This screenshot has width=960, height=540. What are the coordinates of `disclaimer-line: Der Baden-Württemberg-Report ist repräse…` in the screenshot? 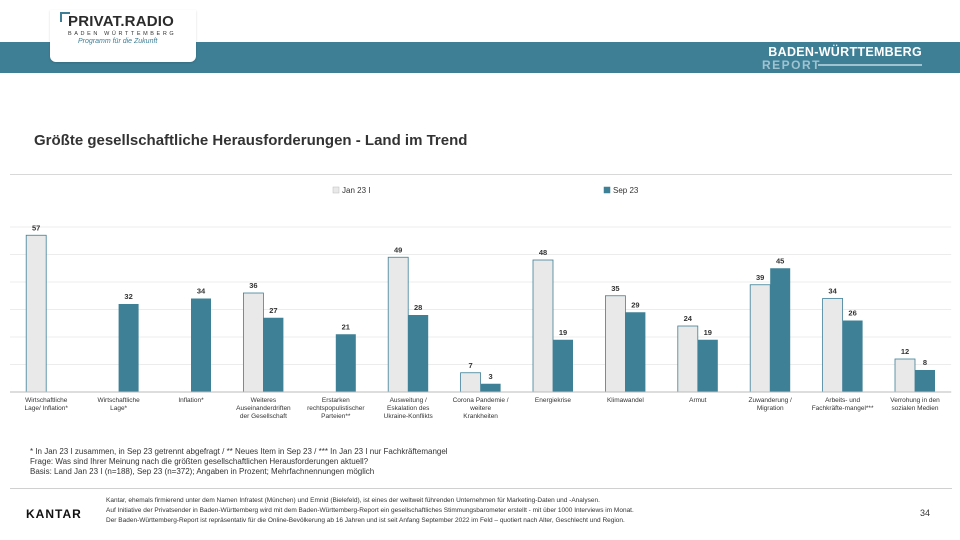 It's located at (365, 520).